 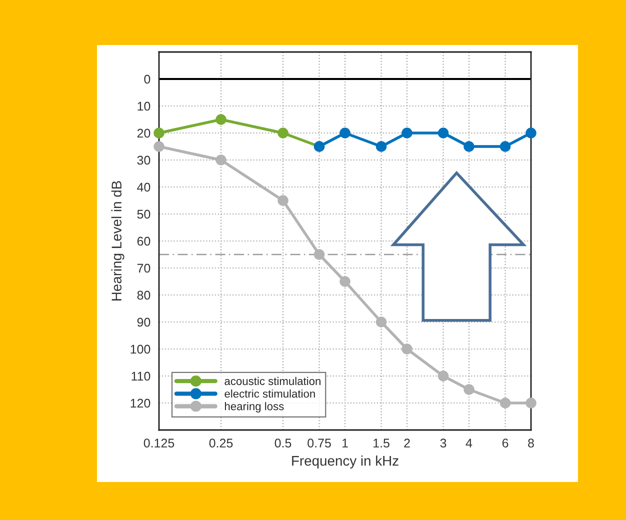 What do you see at coordinates (143, 133) in the screenshot?
I see `y-tick-label: 20` at bounding box center [143, 133].